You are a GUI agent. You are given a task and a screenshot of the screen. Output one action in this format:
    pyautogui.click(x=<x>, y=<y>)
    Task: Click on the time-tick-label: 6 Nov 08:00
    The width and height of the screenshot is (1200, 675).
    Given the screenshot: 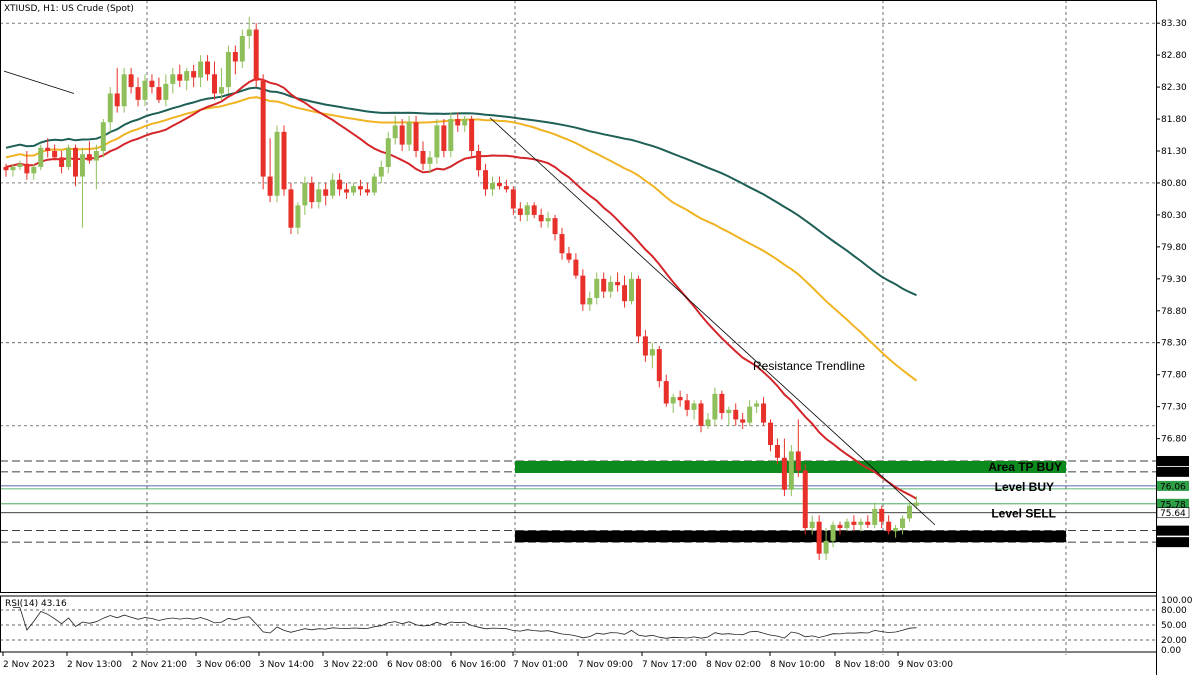 What is the action you would take?
    pyautogui.click(x=414, y=665)
    